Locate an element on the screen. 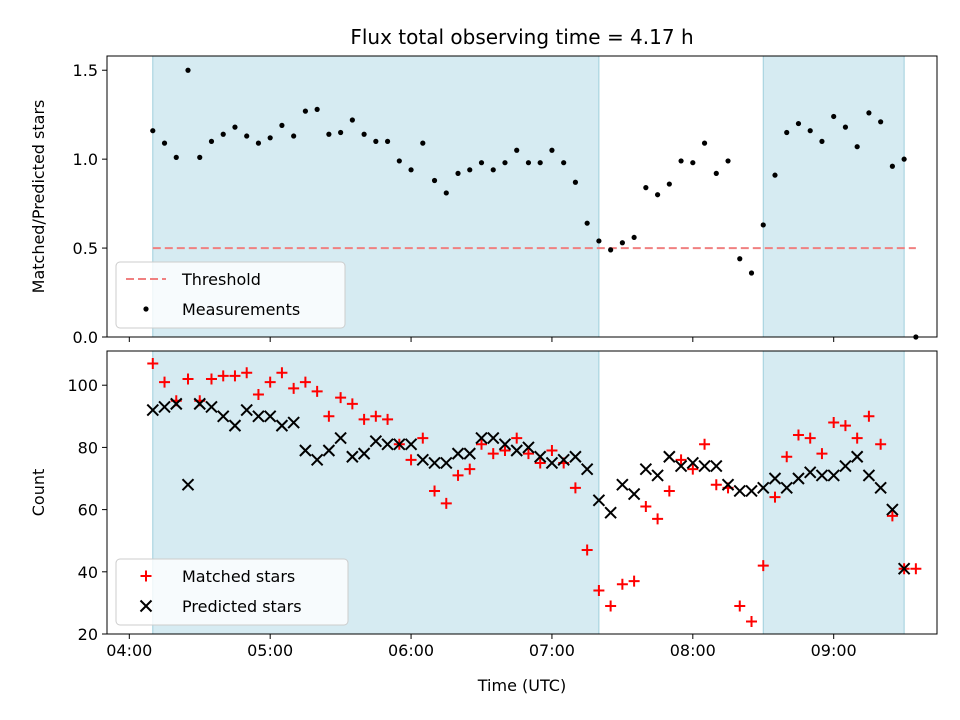 This screenshot has height=720, width=960. legend: Threshold Measurements is located at coordinates (230, 295).